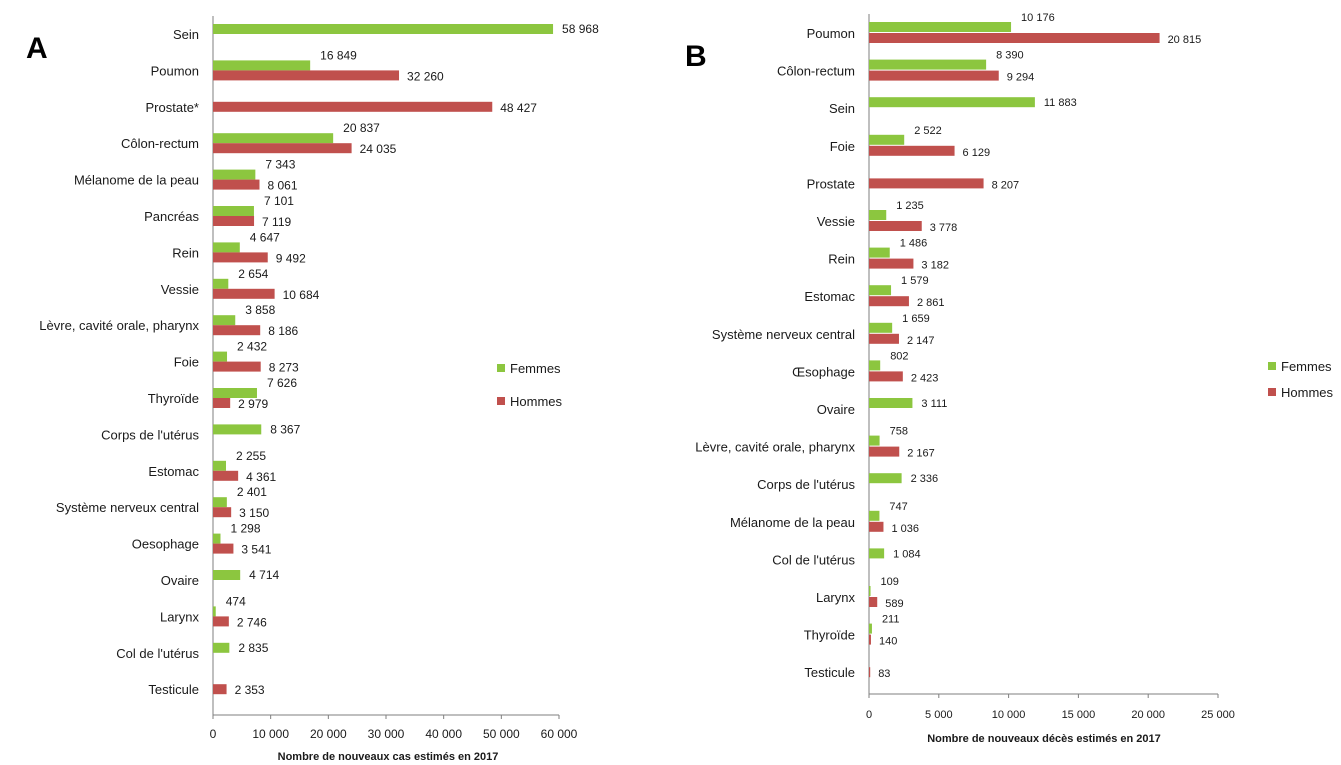  I want to click on chart-b-data-label-hommes: 589, so click(894, 604).